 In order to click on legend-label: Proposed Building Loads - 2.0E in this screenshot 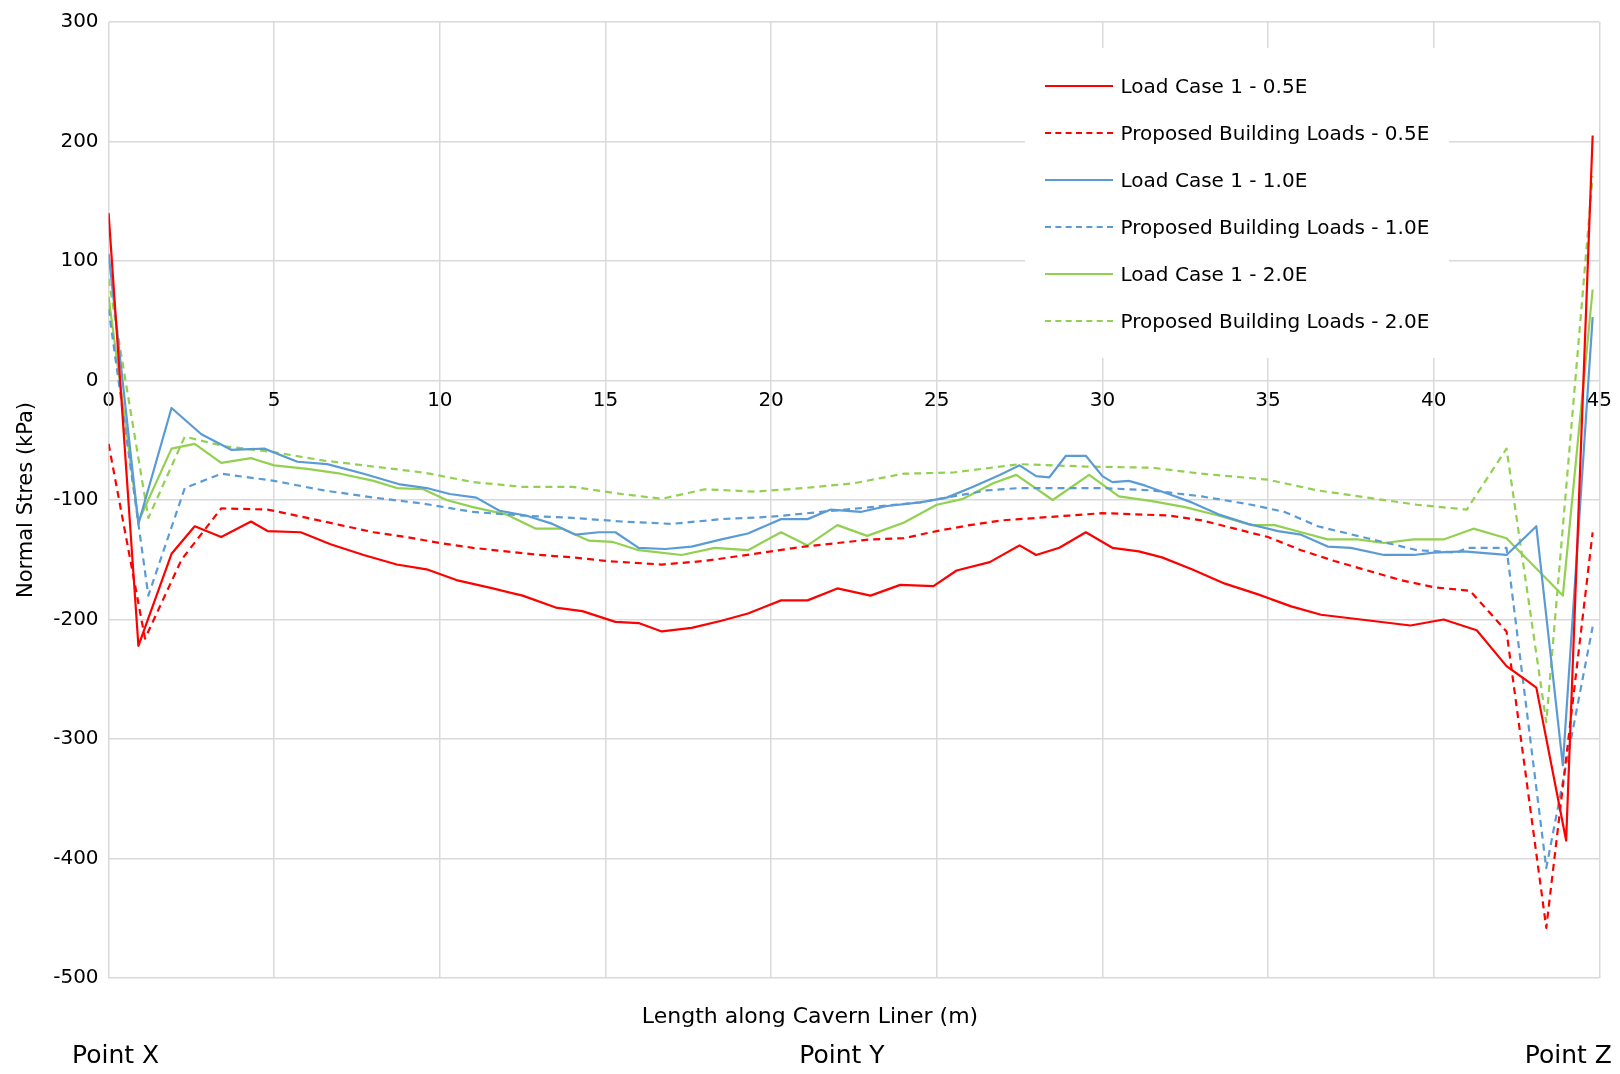, I will do `click(1275, 320)`.